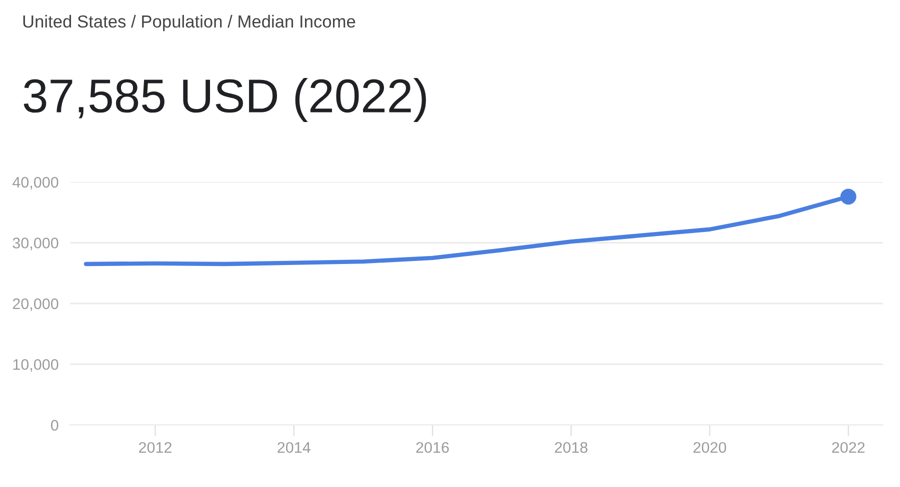  What do you see at coordinates (710, 447) in the screenshot?
I see `x-tick-label: 2020` at bounding box center [710, 447].